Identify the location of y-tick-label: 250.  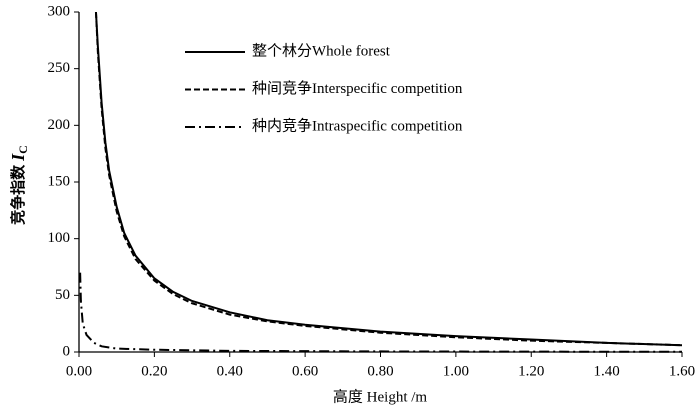
(59, 68).